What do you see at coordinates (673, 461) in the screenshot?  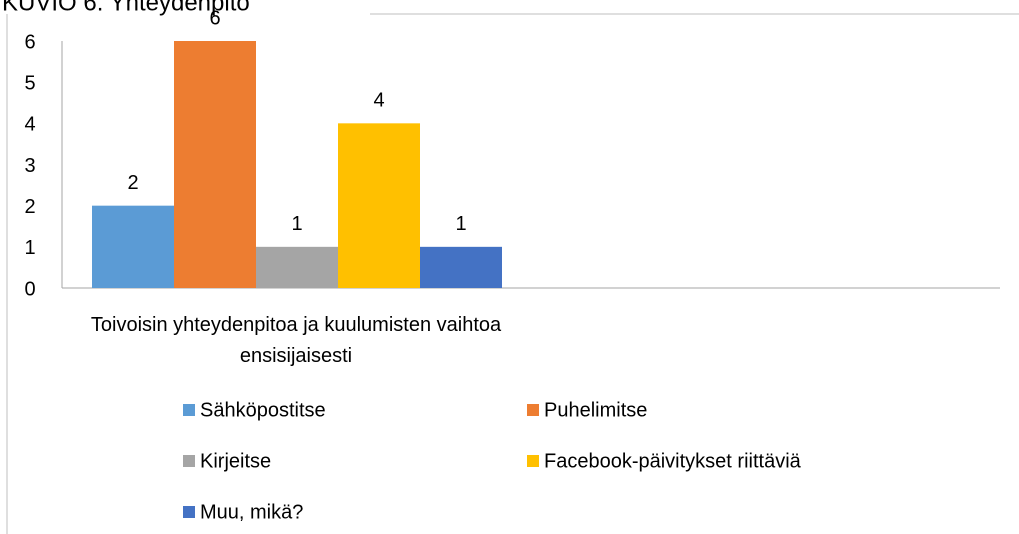 I see `legend-label: Facebook-päivitykset riittäviä` at bounding box center [673, 461].